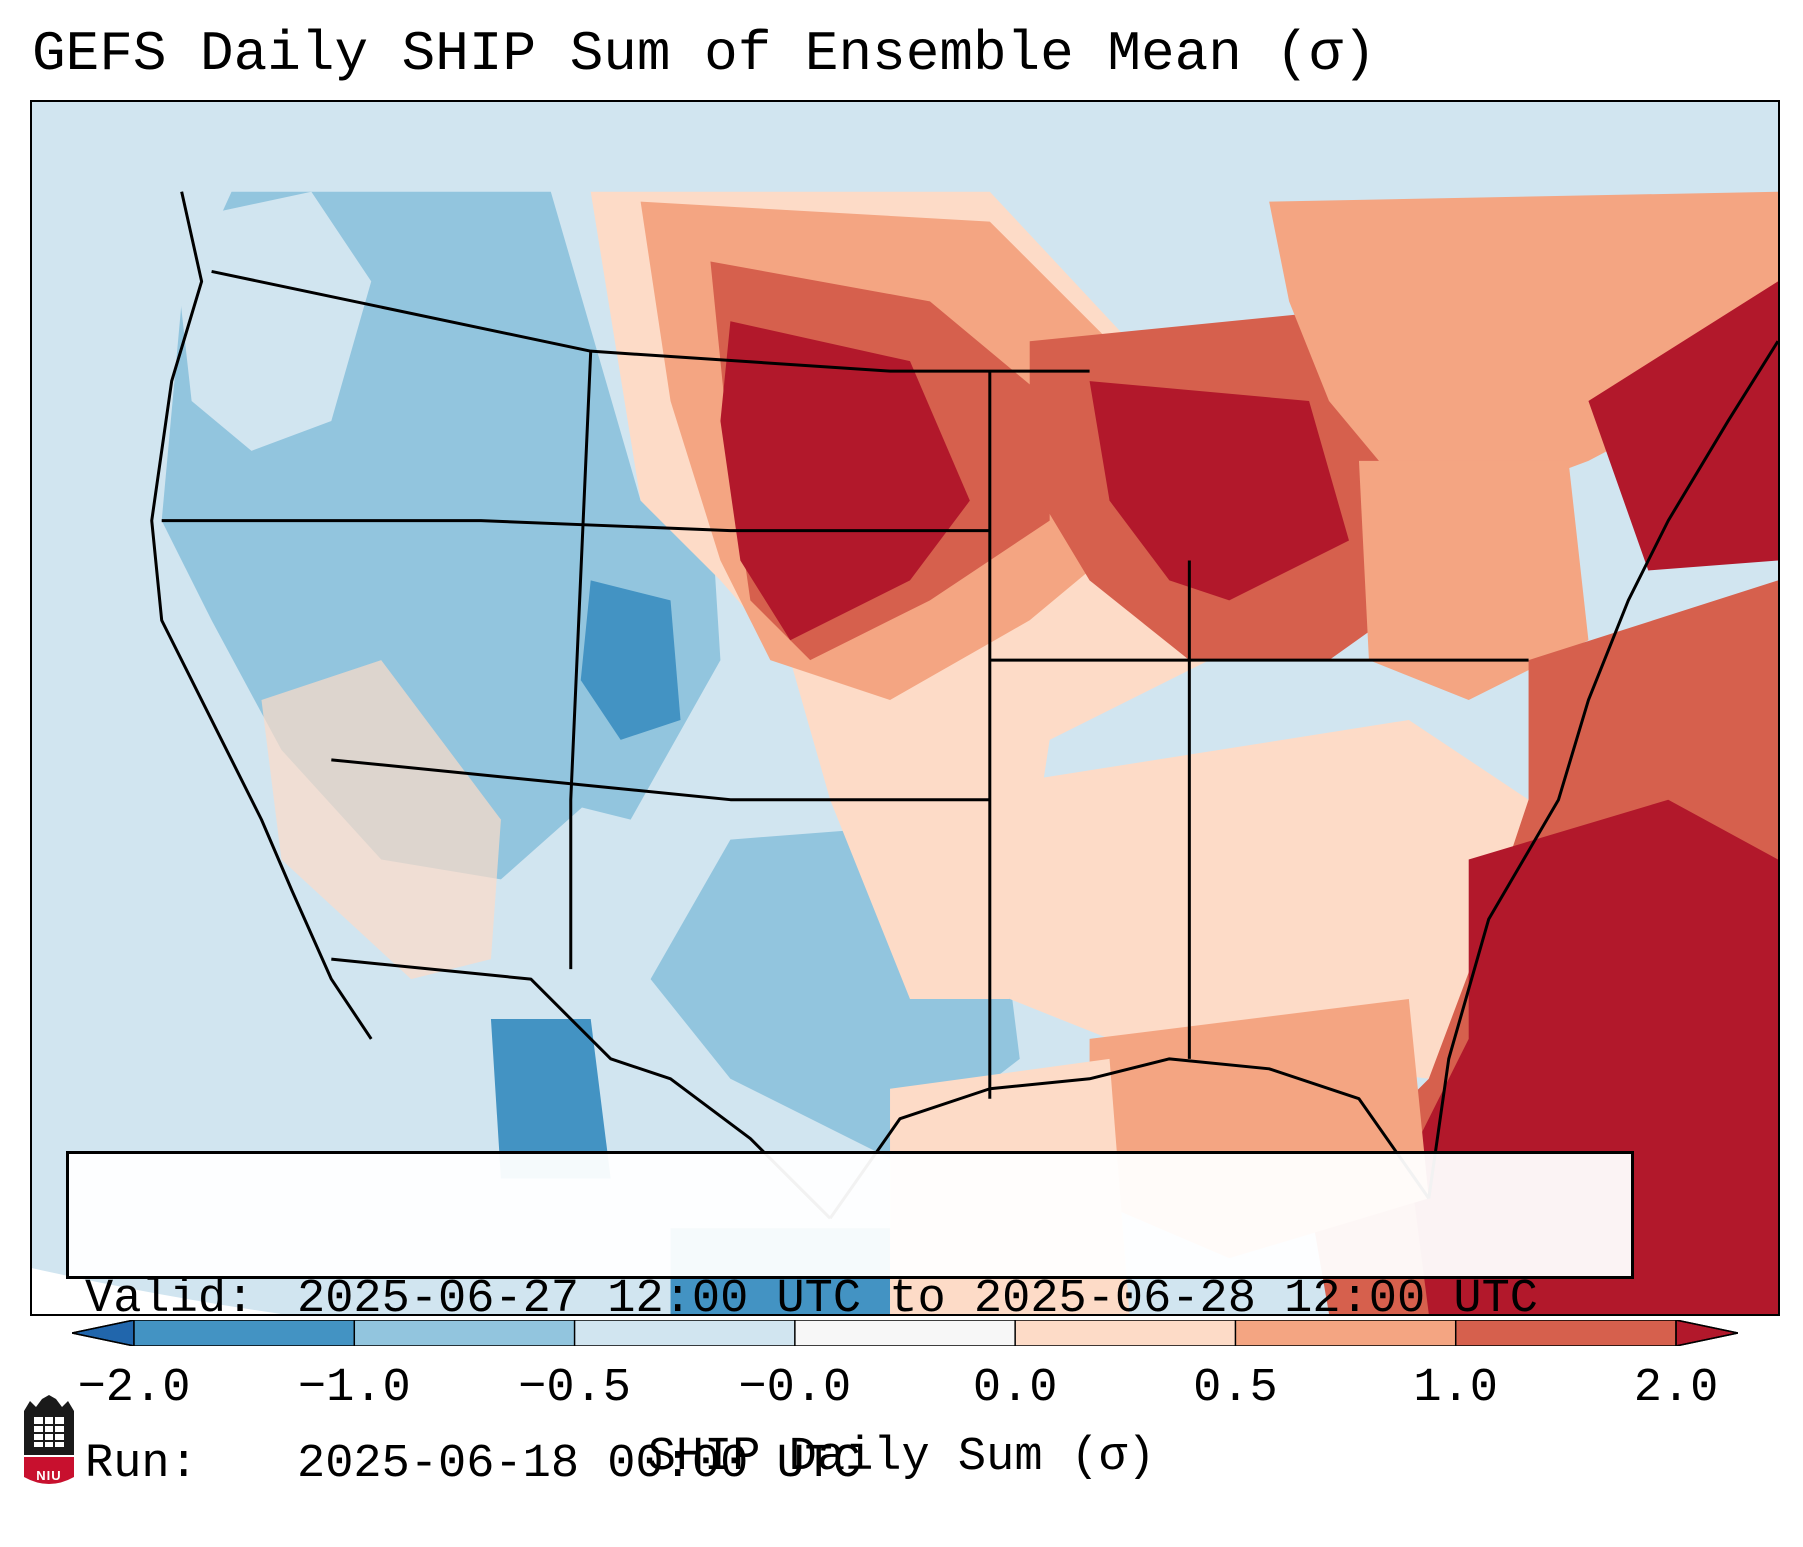 This screenshot has width=1803, height=1547. I want to click on mexico-cool-region, so click(550, 1098).